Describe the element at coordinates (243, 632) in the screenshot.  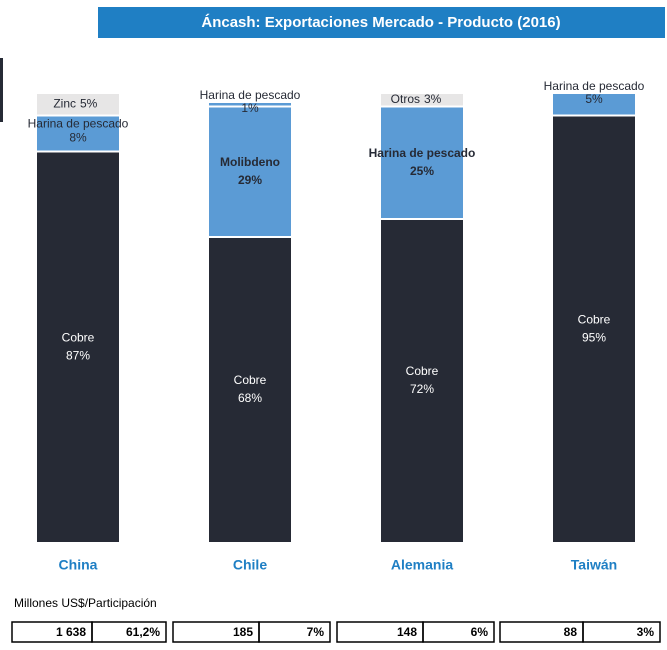
I see `table-text: 185` at that location.